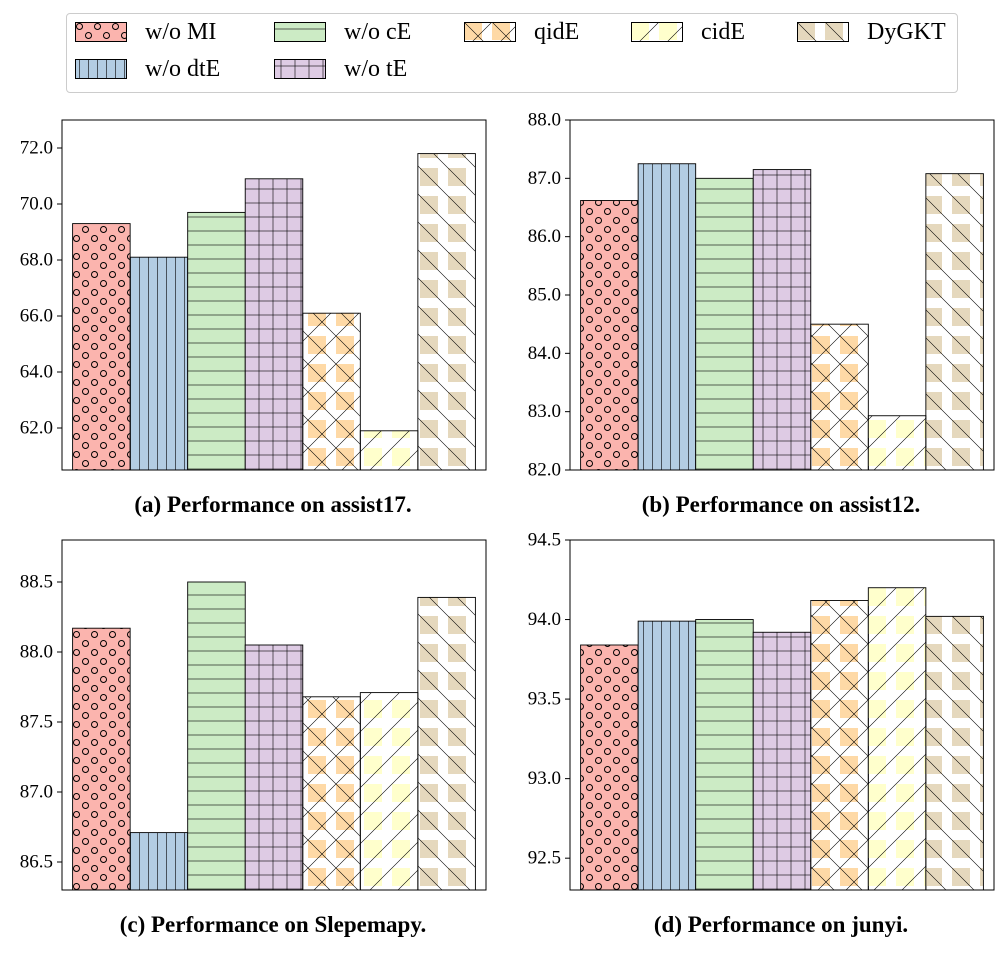 The width and height of the screenshot is (1006, 954). What do you see at coordinates (544, 470) in the screenshot?
I see `y-tick-label: 82.0` at bounding box center [544, 470].